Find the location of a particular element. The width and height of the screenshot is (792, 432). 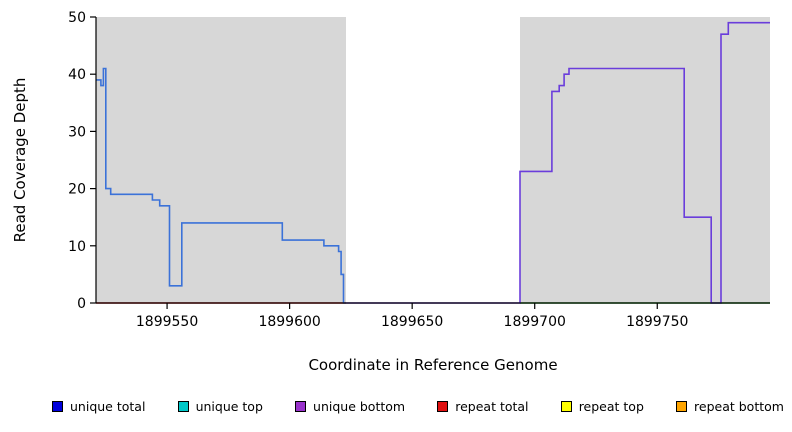

y-tick-label: 40 is located at coordinates (77, 75).